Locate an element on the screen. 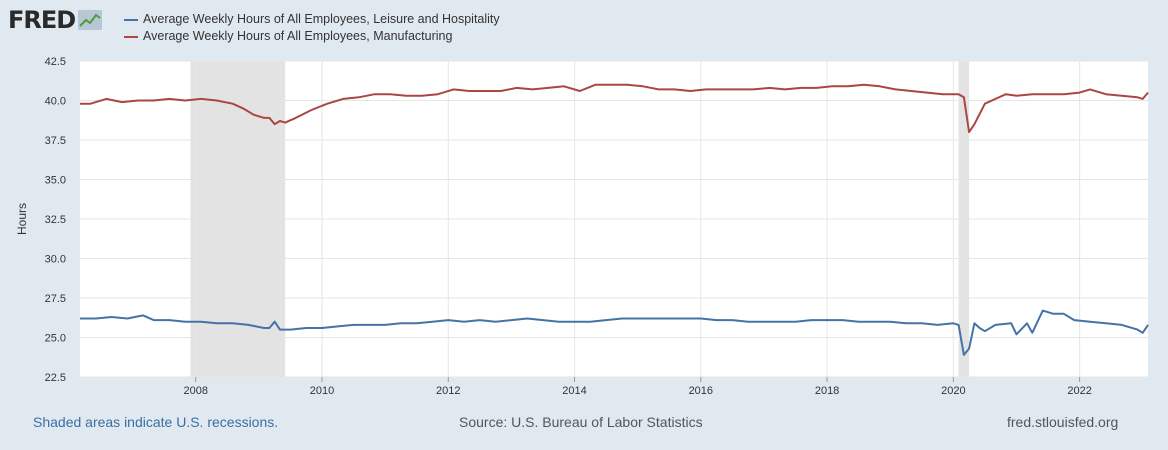 The image size is (1168, 450). y-tick-label: 42.5 is located at coordinates (55, 62).